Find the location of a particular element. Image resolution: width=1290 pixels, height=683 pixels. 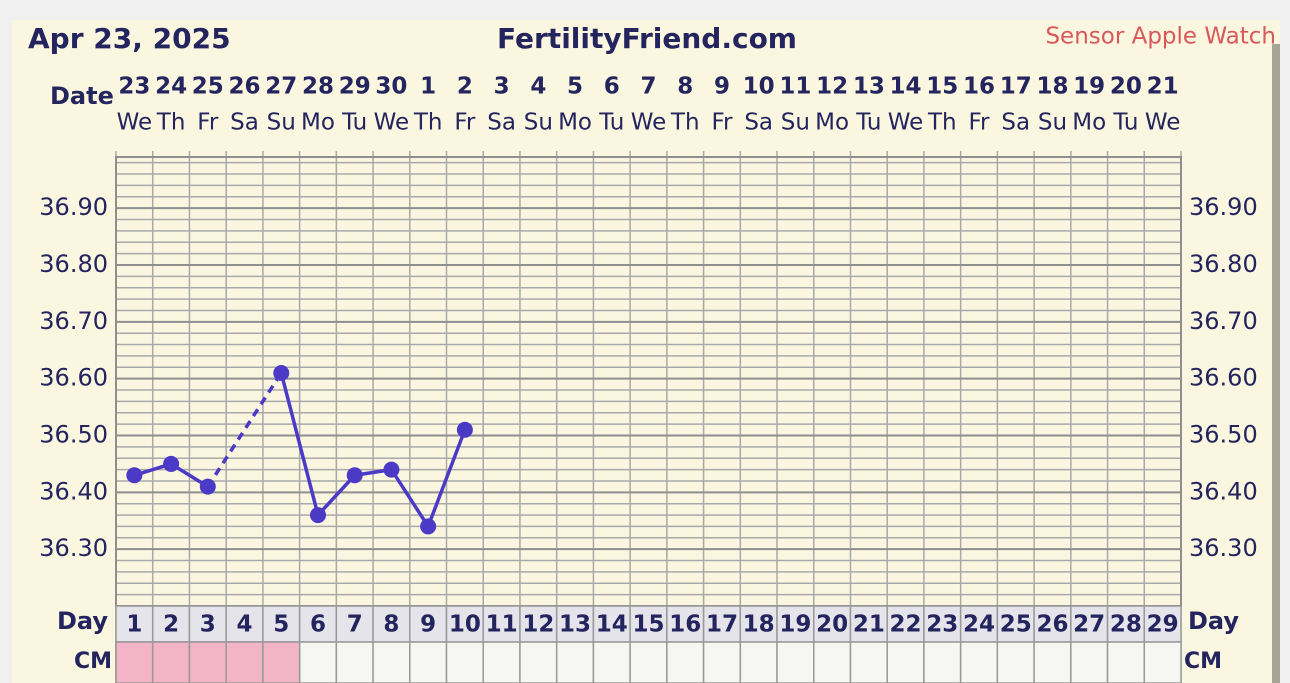

chart-title: FertilityFriend.com is located at coordinates (647, 38).